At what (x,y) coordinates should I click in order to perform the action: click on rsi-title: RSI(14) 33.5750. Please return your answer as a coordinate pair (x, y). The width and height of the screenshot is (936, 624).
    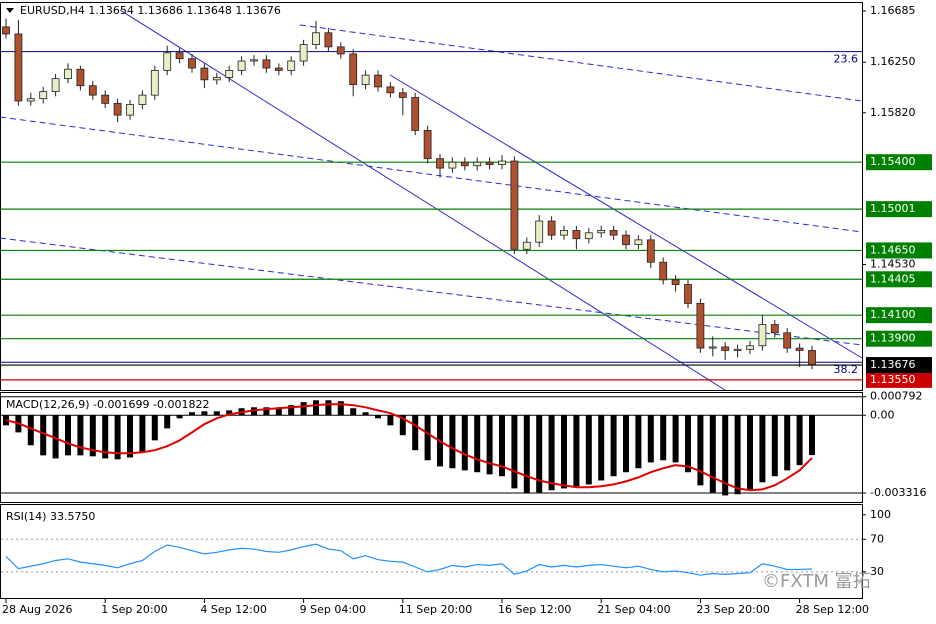
    Looking at the image, I should click on (50, 516).